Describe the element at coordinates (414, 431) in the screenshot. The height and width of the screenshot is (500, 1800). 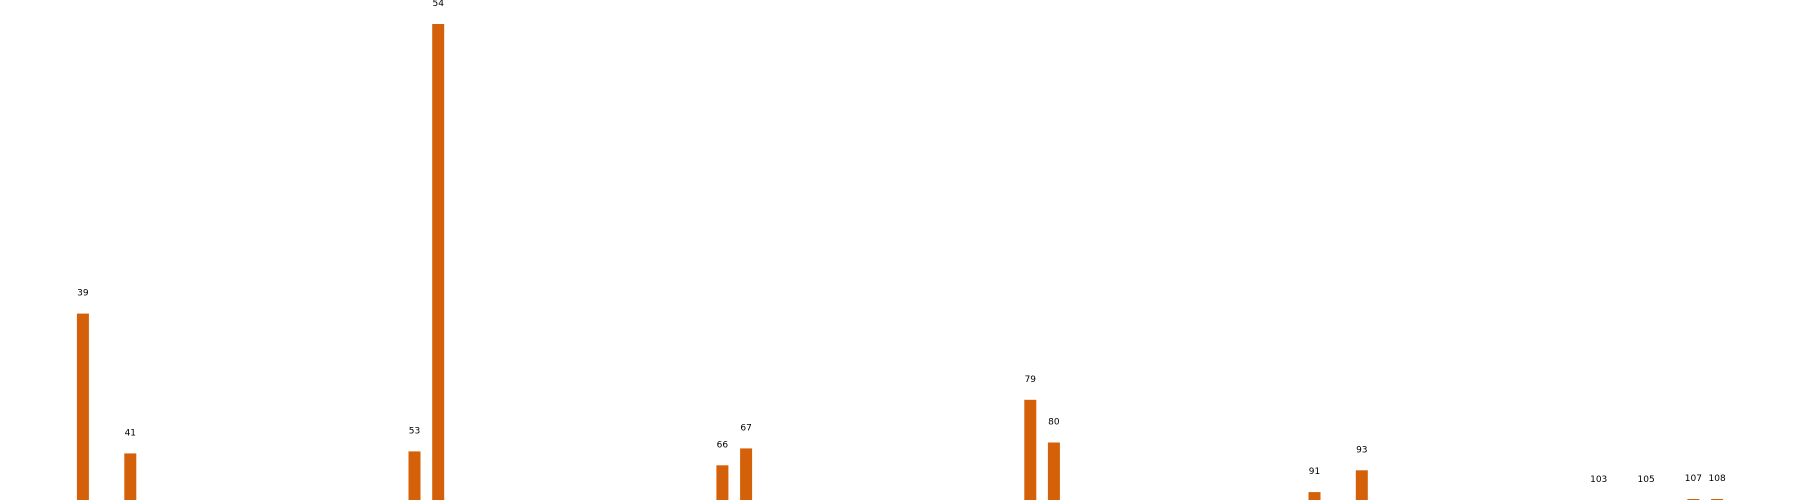
I see `bar-label-53: 53` at that location.